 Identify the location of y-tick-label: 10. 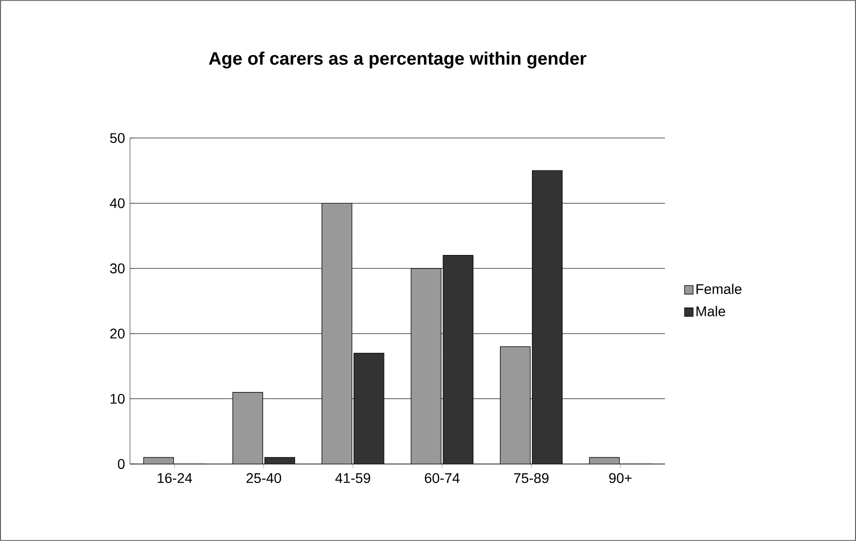
(117, 399).